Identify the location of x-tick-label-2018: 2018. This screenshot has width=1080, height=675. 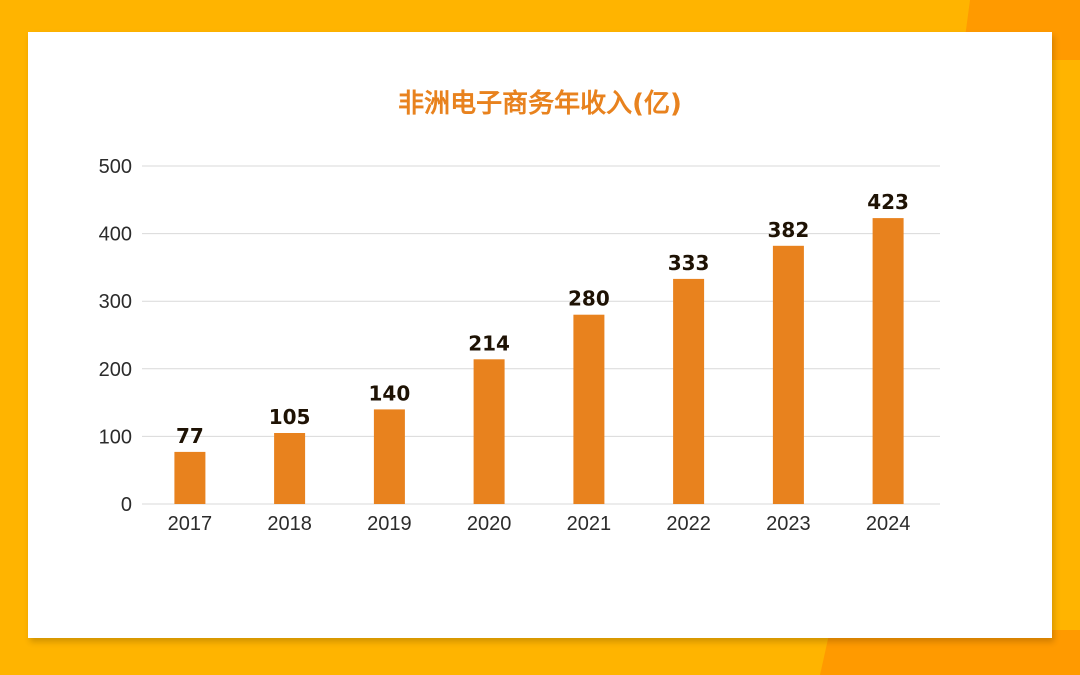
(289, 524).